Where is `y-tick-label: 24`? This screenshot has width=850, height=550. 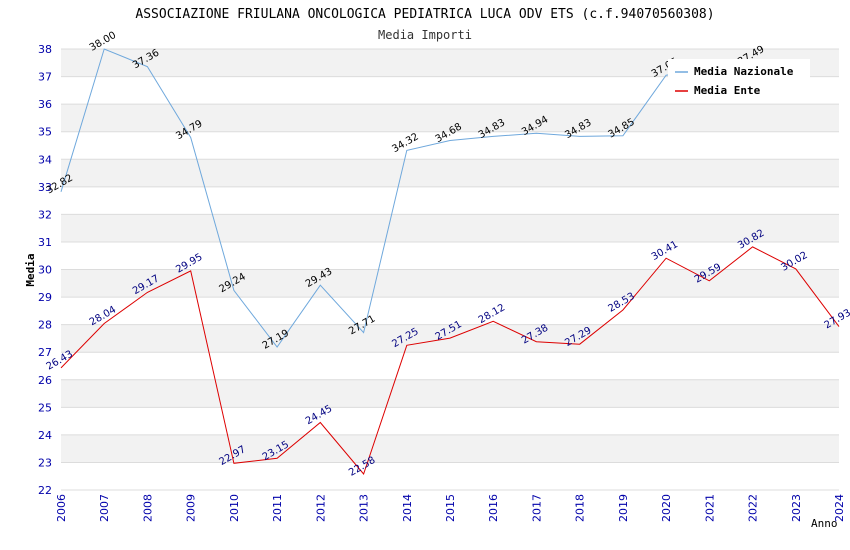
y-tick-label: 24 is located at coordinates (45, 435).